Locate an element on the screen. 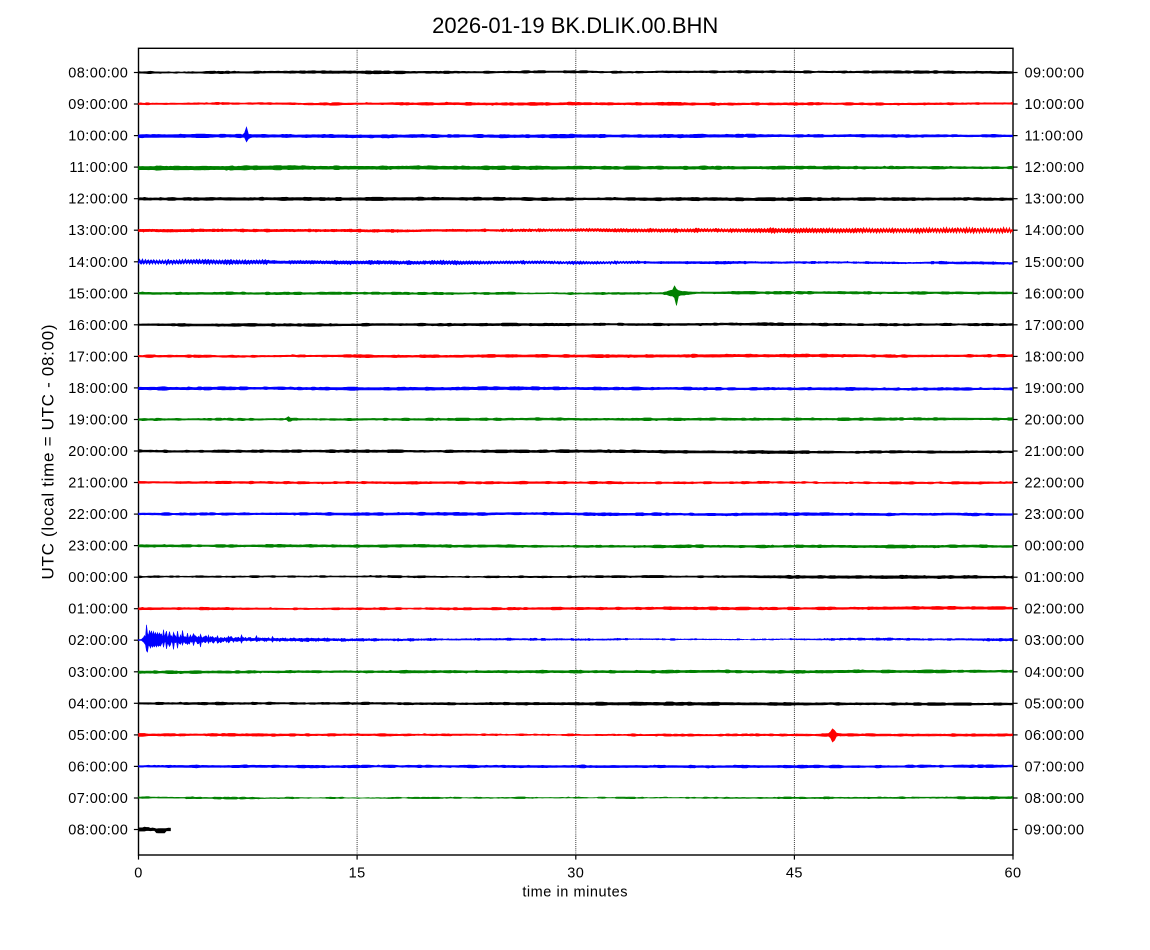 Image resolution: width=1150 pixels, height=950 pixels. svg-text: 2026-01-19 BK.DLIK.00.BHN is located at coordinates (575, 25).